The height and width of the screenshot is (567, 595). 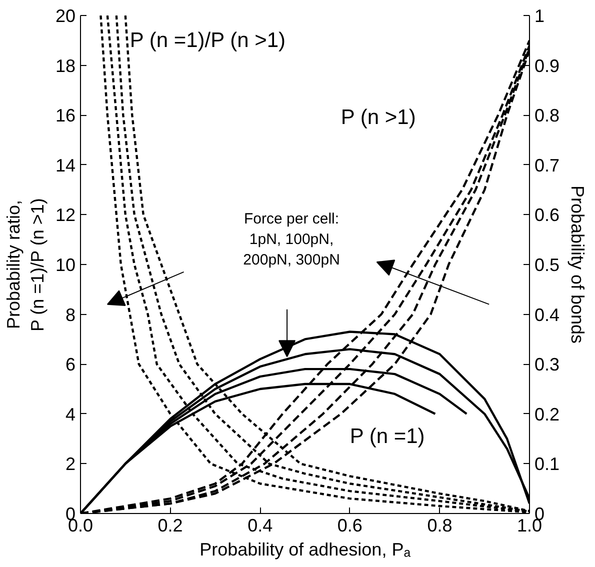 What do you see at coordinates (547, 66) in the screenshot?
I see `y2-tick-label: 0.9` at bounding box center [547, 66].